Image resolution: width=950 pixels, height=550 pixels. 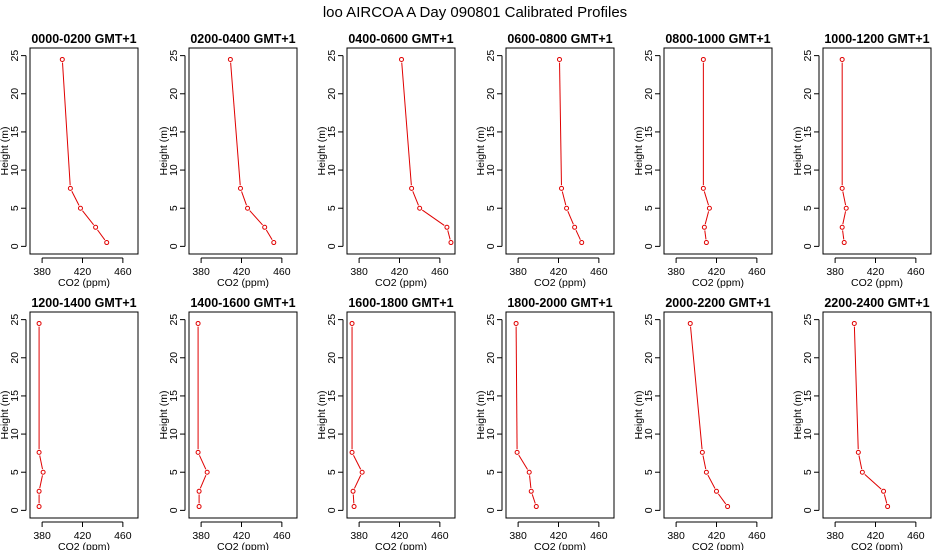 What do you see at coordinates (123, 536) in the screenshot?
I see `x-tick-label: 460` at bounding box center [123, 536].